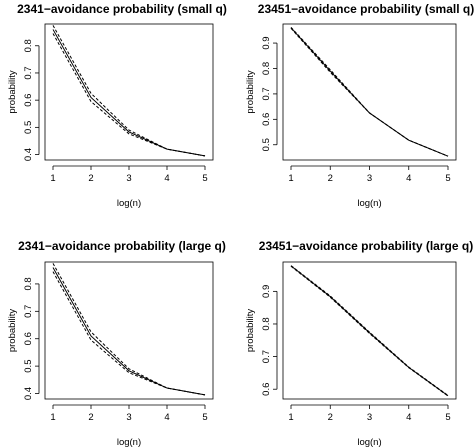 This screenshot has width=474, height=448. What do you see at coordinates (366, 246) in the screenshot?
I see `chart-title: 23451−avoidance probability (large q)` at bounding box center [366, 246].